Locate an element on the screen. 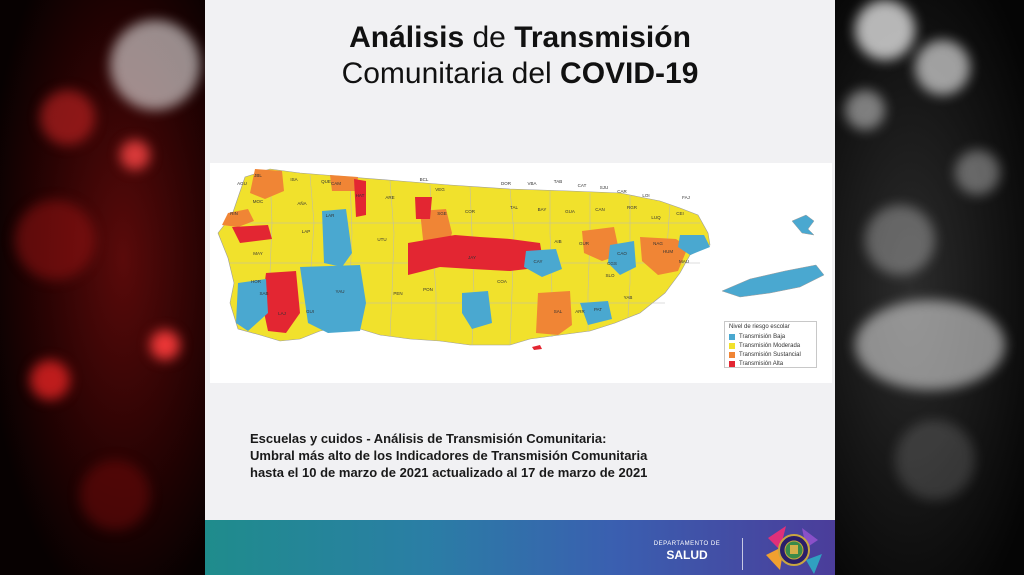 The image size is (1024, 575). dept-line-1: DEPARTAMENTO DE is located at coordinates (687, 544).